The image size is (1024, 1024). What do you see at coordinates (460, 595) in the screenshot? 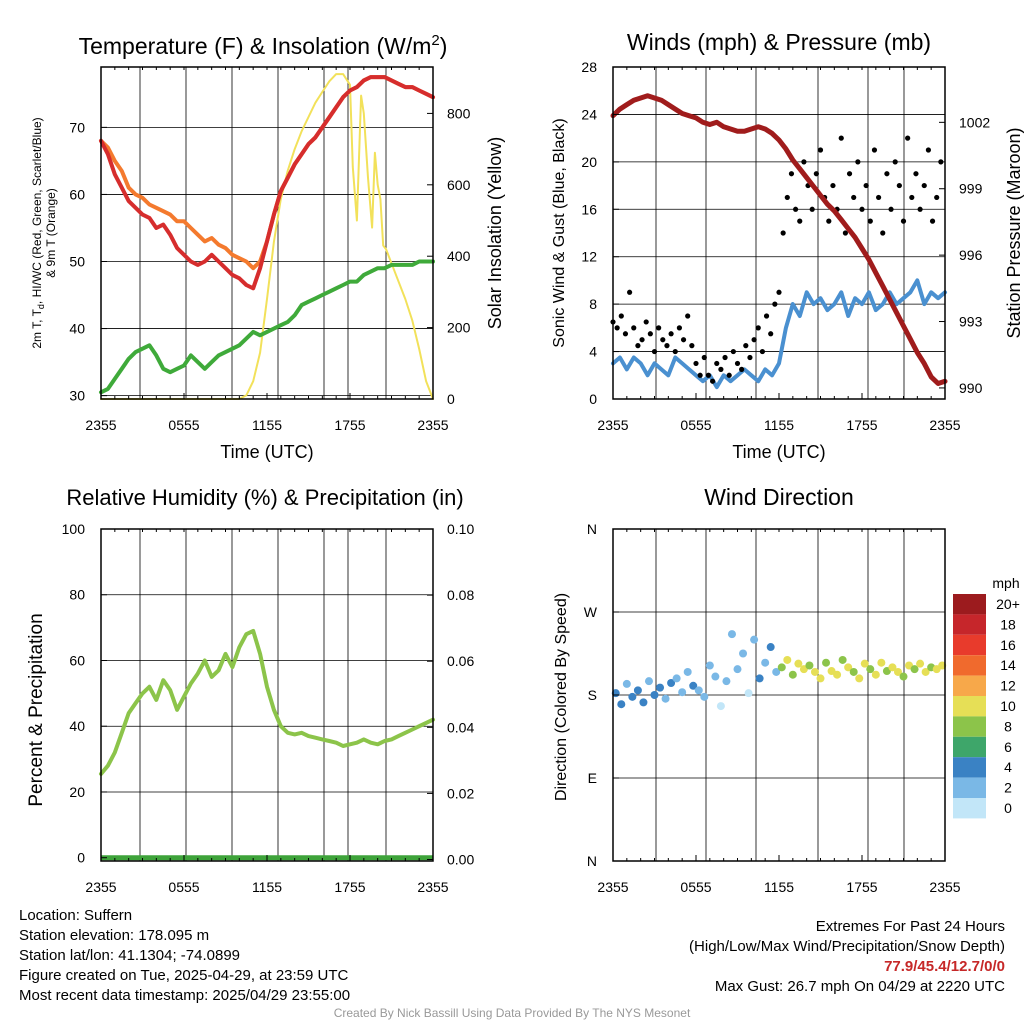
I see `y-tick-label-right: 0.08` at bounding box center [460, 595].